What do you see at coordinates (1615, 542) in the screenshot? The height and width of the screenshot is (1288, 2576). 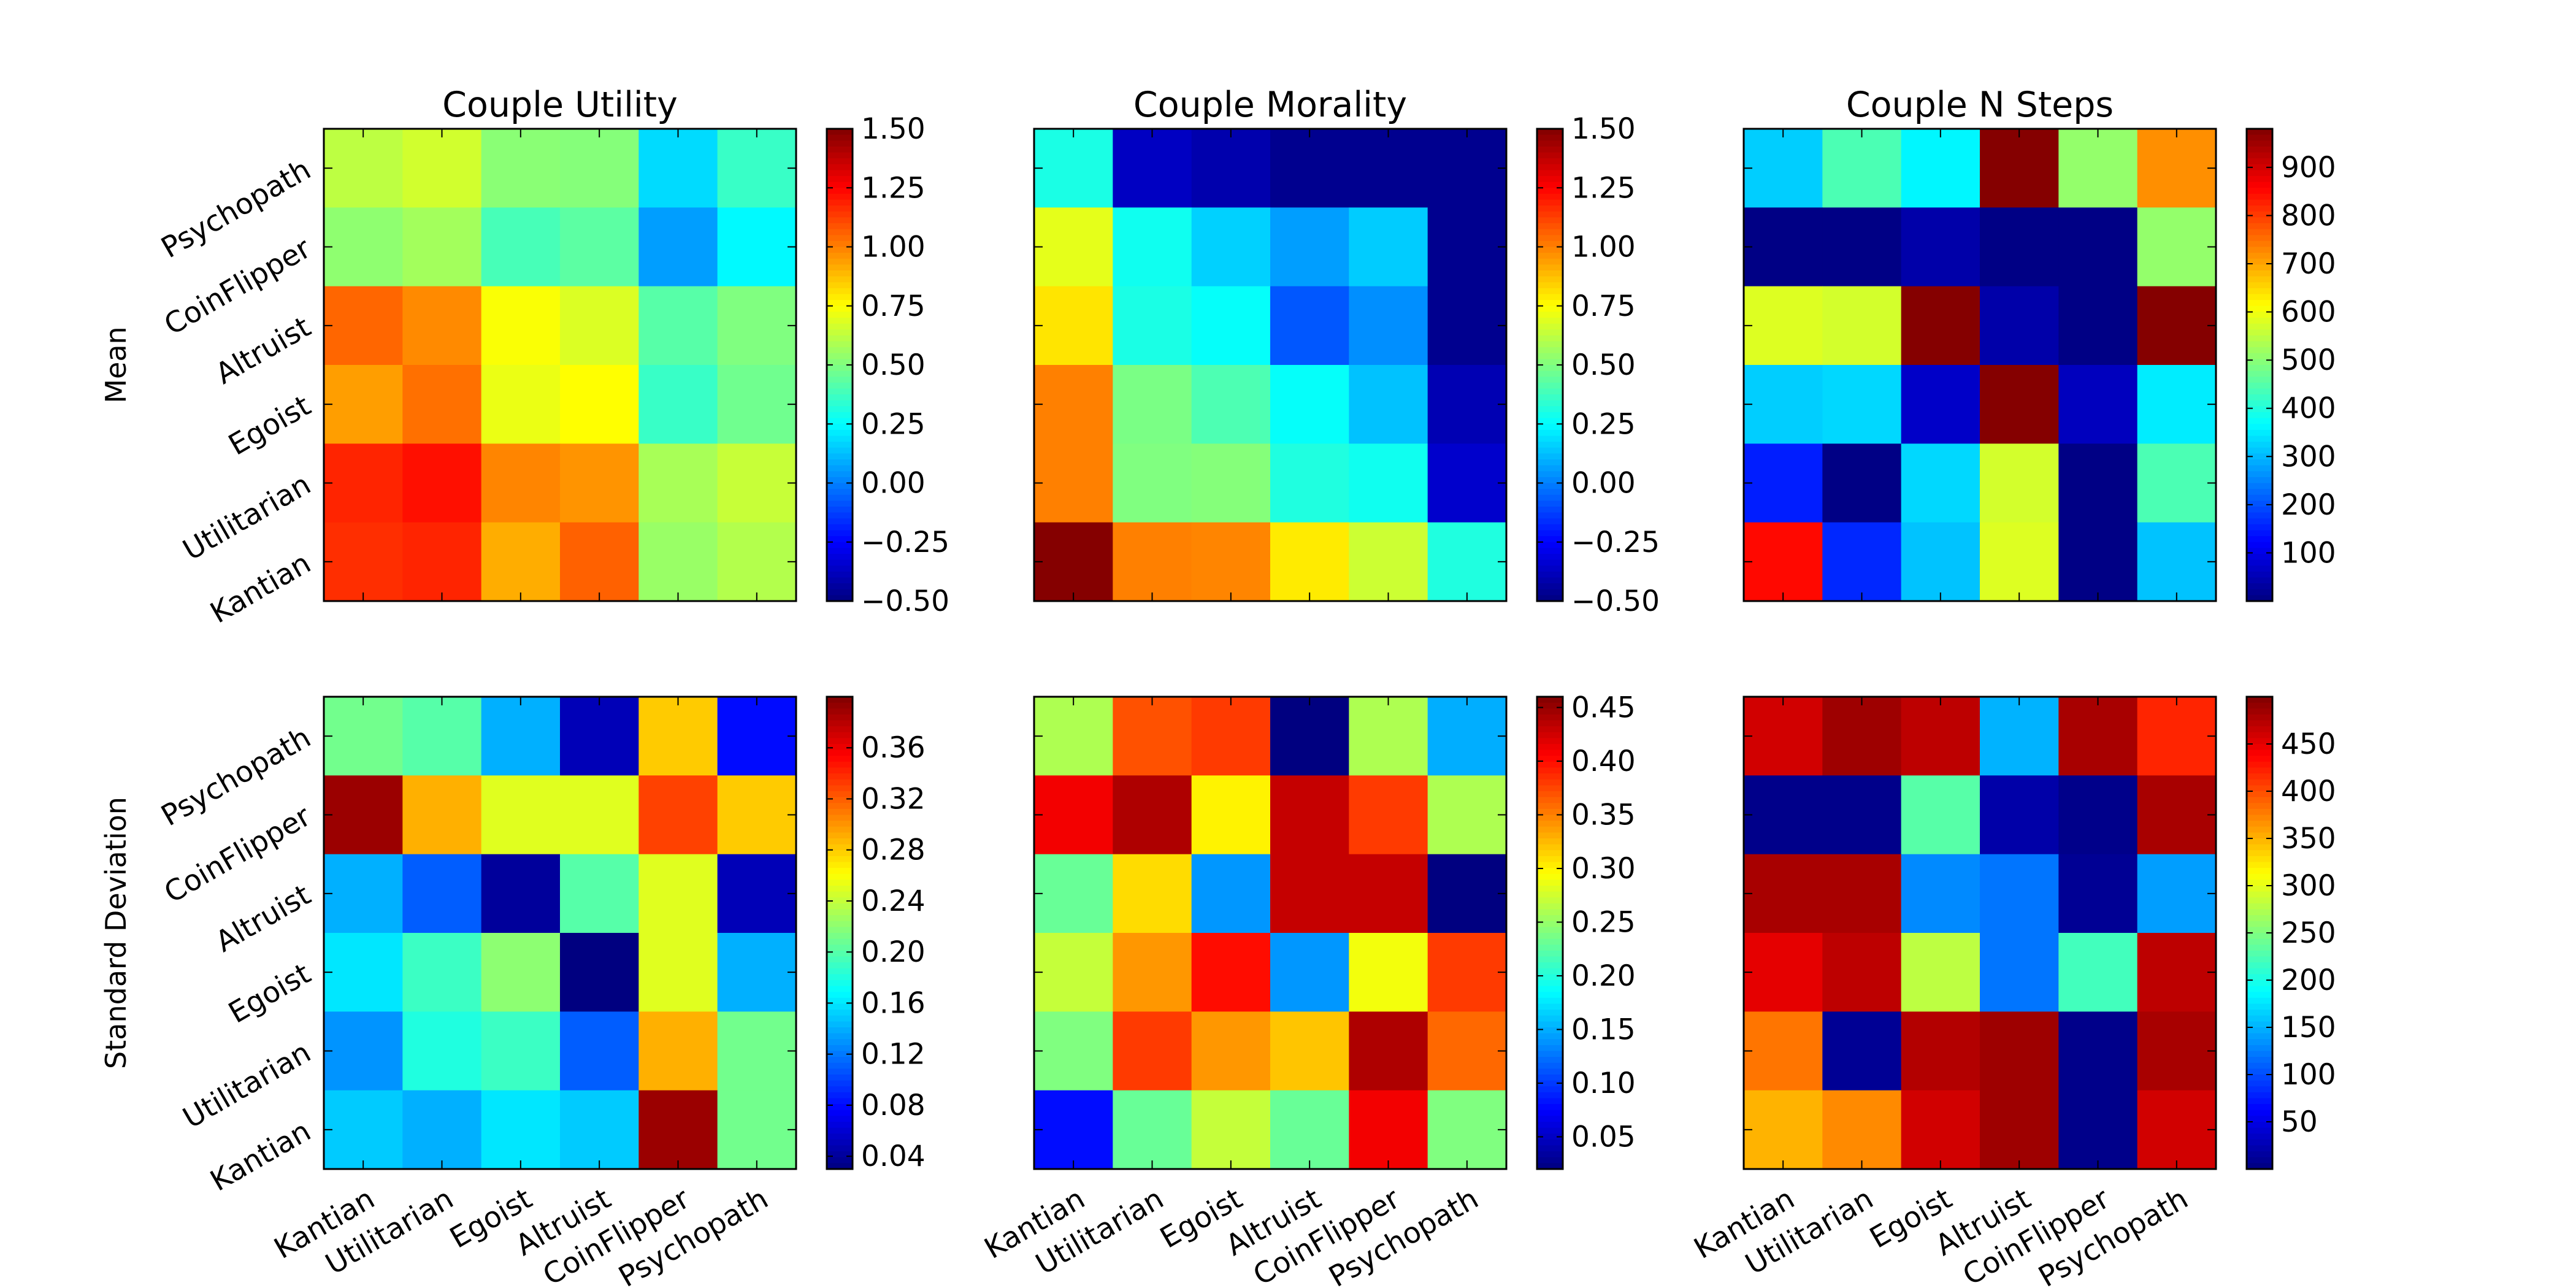 I see `colorbar-tick-label: −0.25` at bounding box center [1615, 542].